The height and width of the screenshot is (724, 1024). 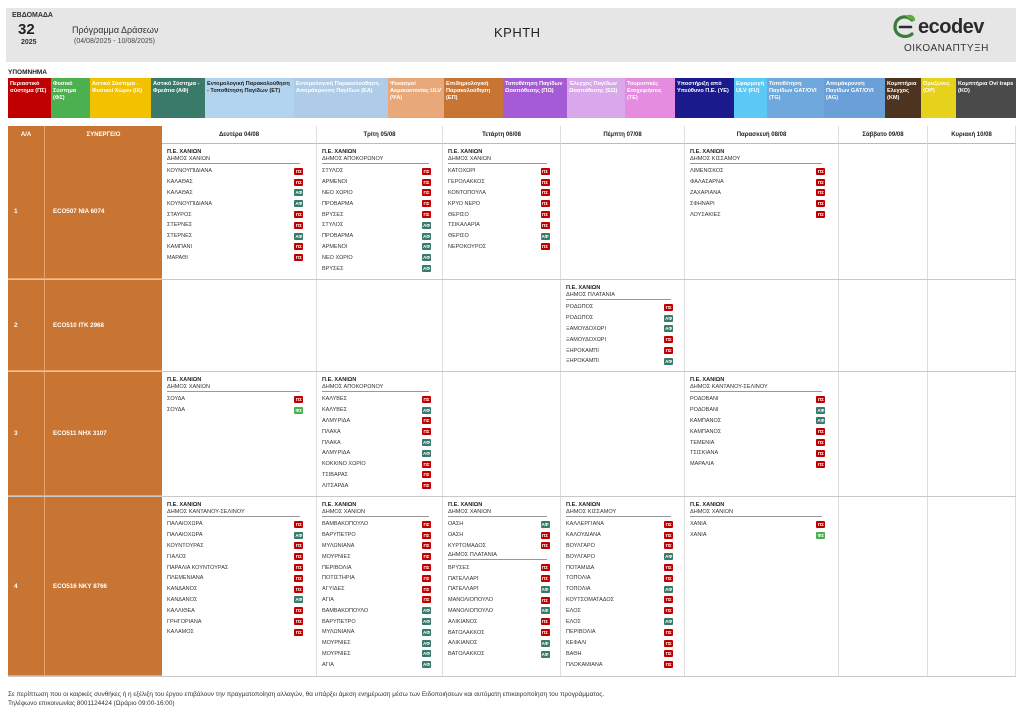 I want to click on location-name: ΠΕΡΙΒΟΛΙΑ, so click(x=581, y=632).